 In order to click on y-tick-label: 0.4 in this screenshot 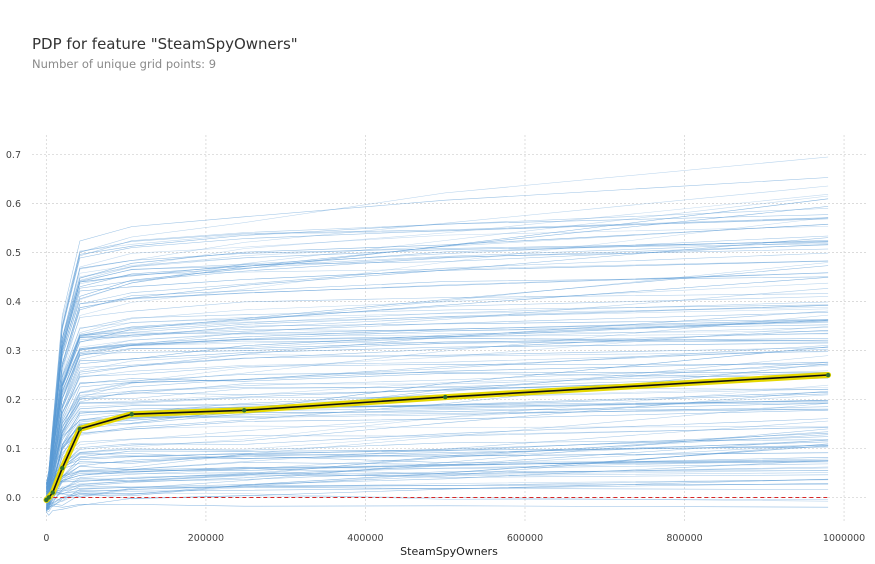, I will do `click(13, 302)`.